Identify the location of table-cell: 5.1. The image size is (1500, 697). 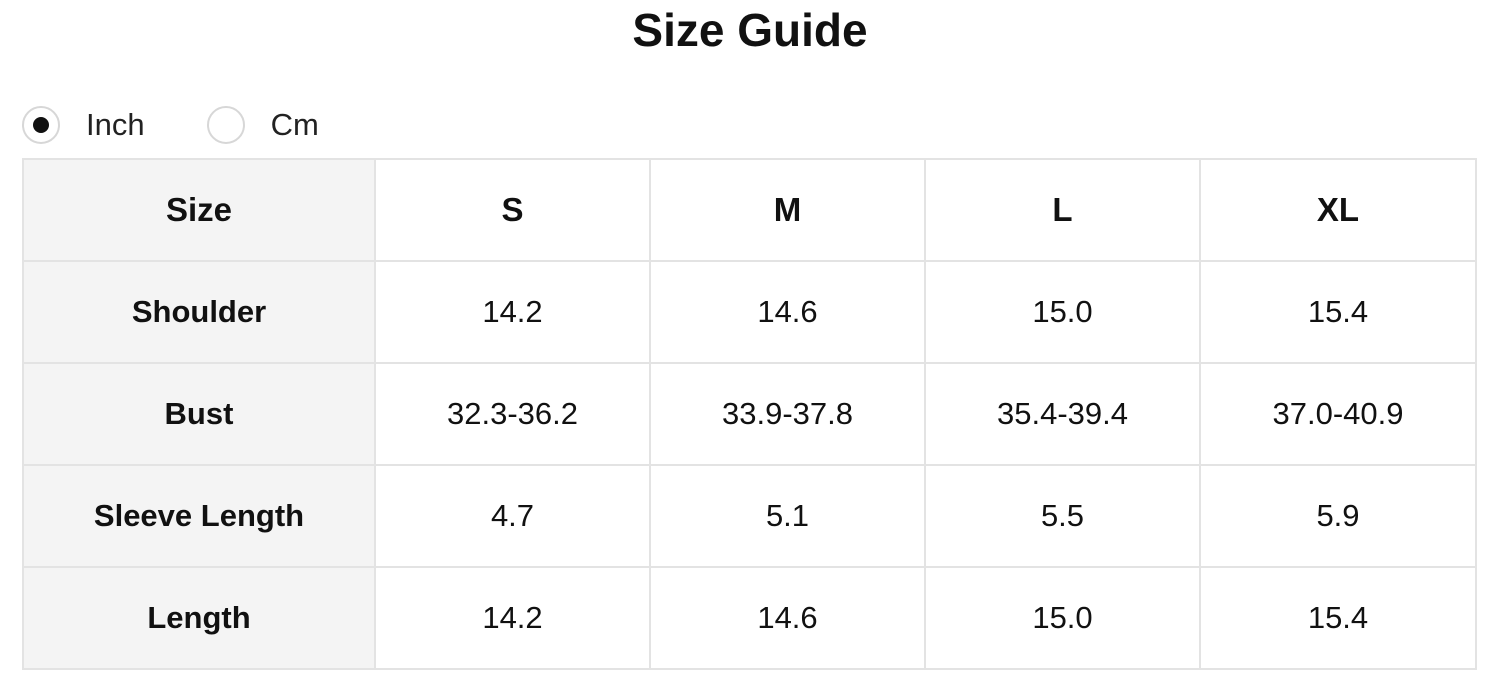
(787, 516).